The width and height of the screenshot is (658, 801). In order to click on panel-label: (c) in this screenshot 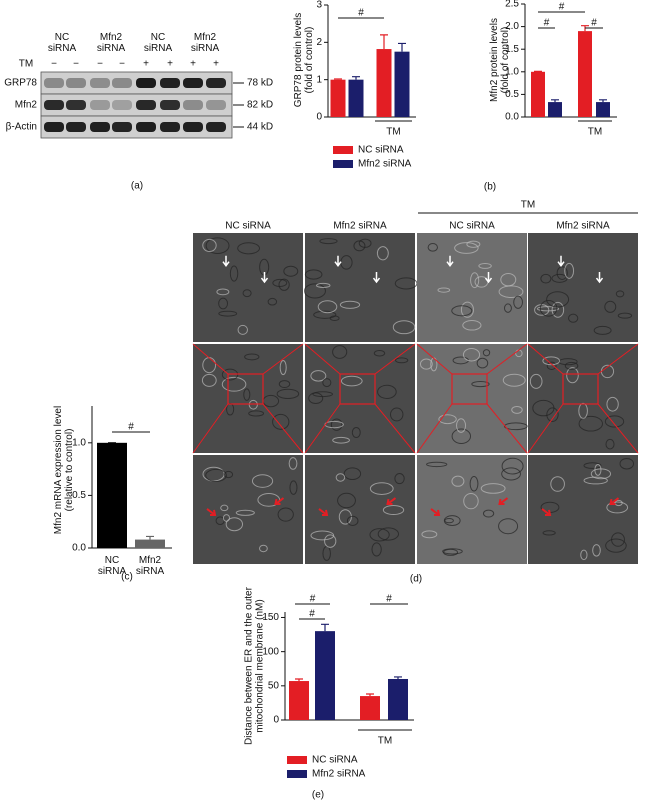, I will do `click(127, 577)`.